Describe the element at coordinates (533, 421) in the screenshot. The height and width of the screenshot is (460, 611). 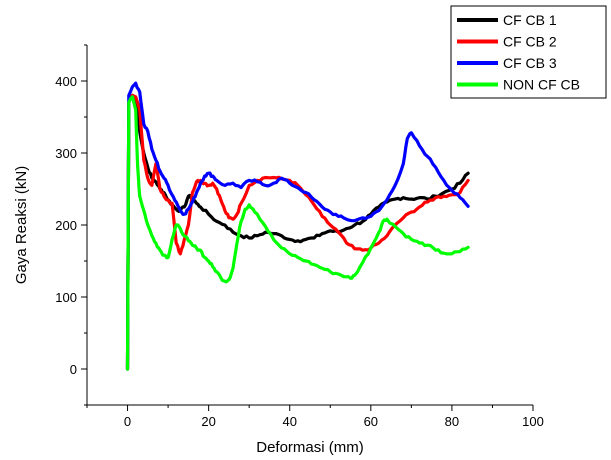
I see `x-tick-label: 100` at that location.